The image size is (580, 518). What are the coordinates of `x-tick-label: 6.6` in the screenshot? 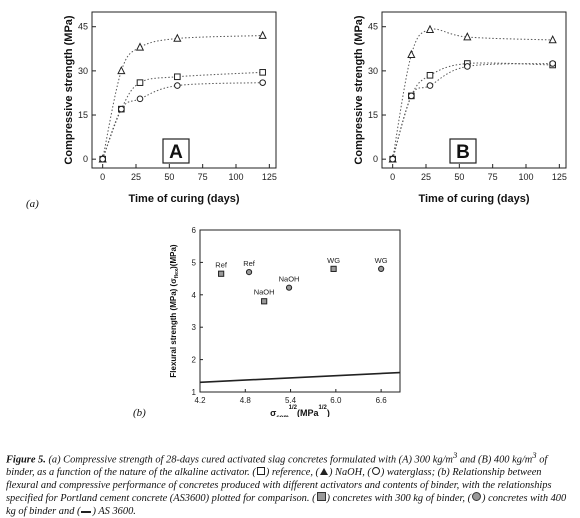 It's located at (382, 400).